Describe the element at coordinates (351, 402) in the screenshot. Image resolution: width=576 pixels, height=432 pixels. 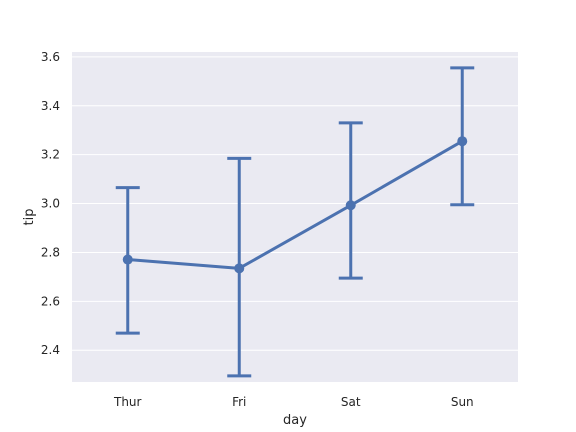
I see `x-tick-label: Sat` at that location.